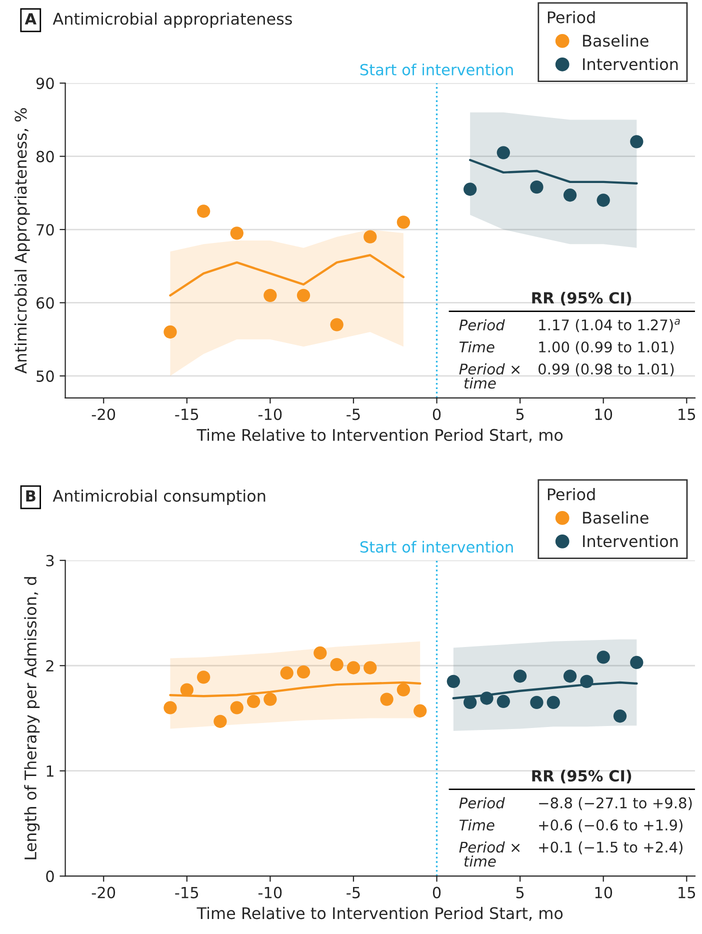  What do you see at coordinates (45, 156) in the screenshot?
I see `y-tick-label: 80` at bounding box center [45, 156].